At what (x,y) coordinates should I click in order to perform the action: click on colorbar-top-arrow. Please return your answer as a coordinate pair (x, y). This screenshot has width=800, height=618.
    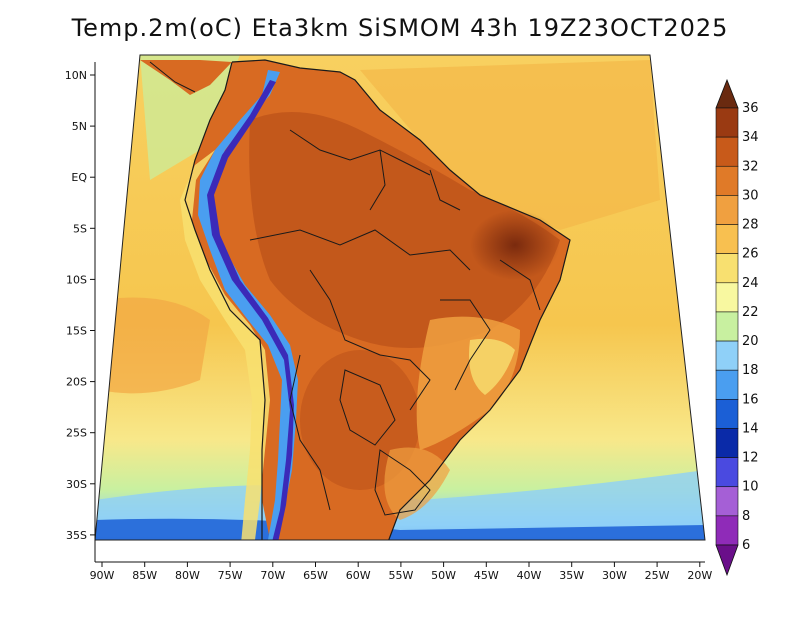
    Looking at the image, I should click on (727, 93).